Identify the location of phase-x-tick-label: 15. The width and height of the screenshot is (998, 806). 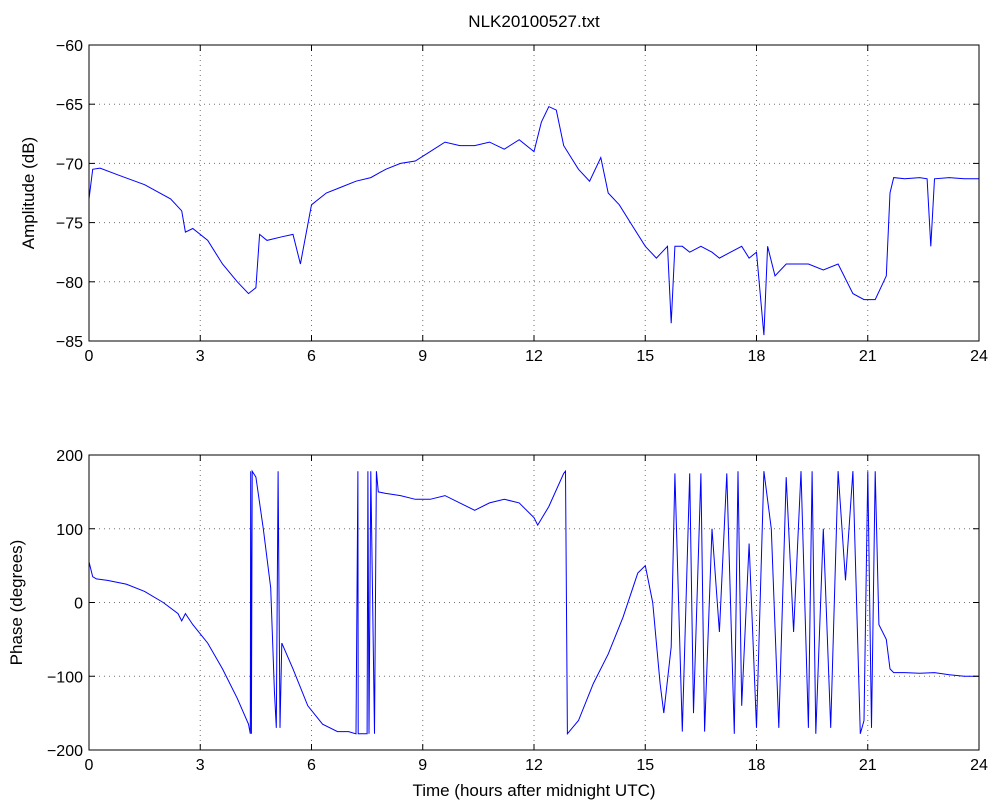
(645, 765).